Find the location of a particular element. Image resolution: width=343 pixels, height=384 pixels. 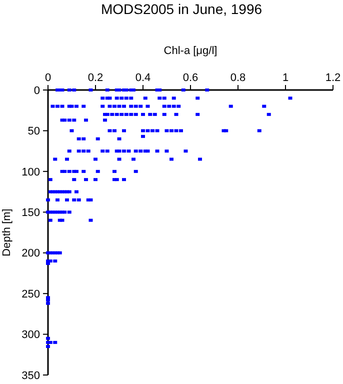

x-tick-label: 0 is located at coordinates (48, 78).